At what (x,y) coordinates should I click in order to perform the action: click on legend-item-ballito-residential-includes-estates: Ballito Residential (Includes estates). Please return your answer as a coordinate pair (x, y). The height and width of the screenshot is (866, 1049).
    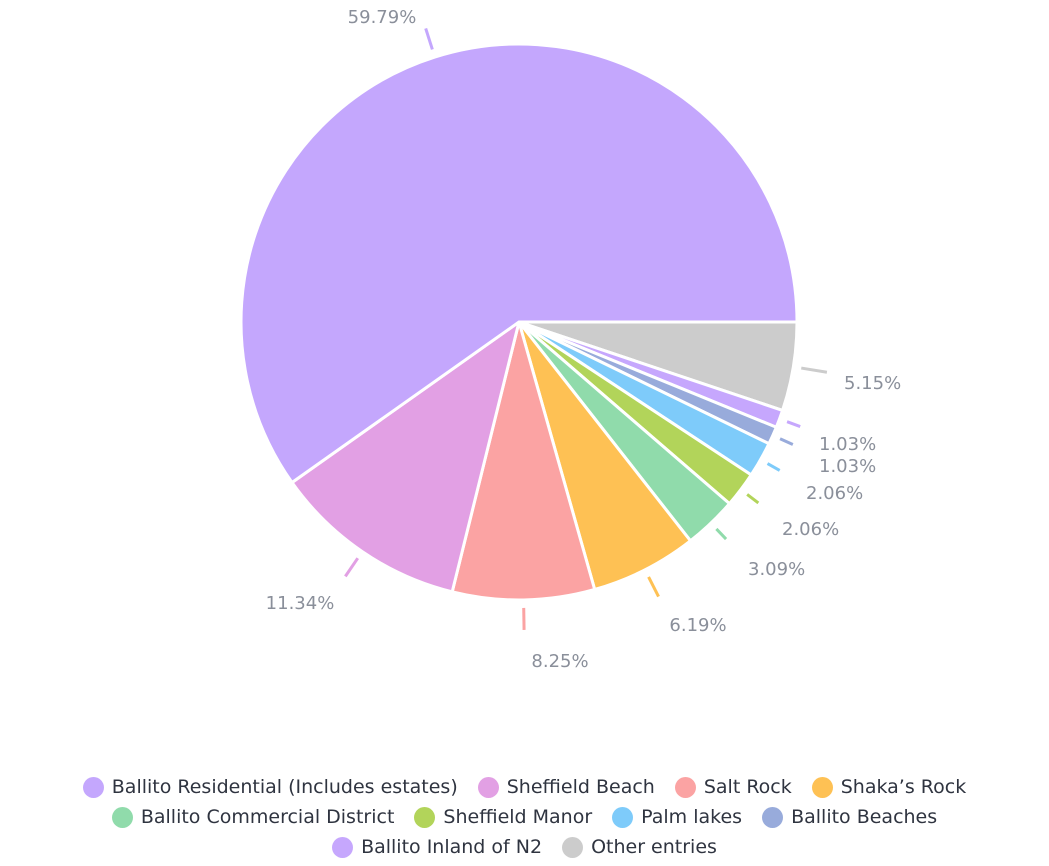
    Looking at the image, I should click on (270, 787).